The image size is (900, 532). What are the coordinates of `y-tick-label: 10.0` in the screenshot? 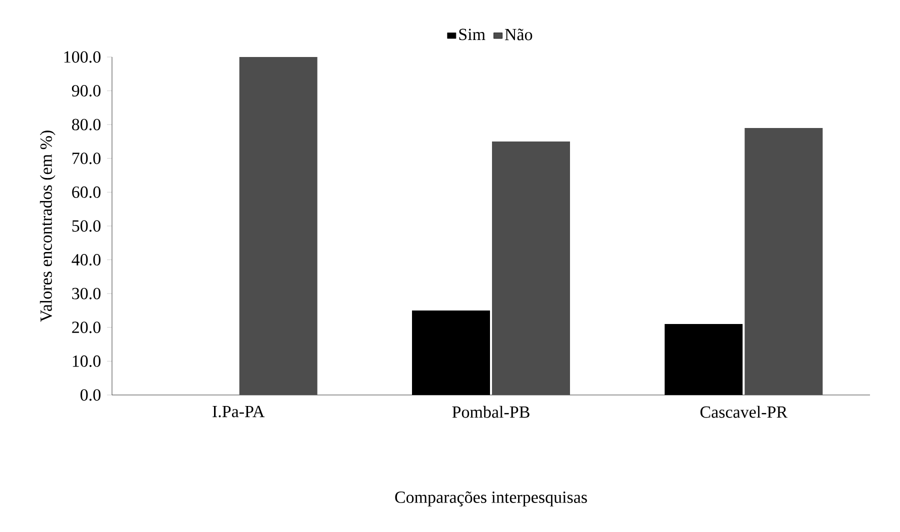 It's located at (86, 361).